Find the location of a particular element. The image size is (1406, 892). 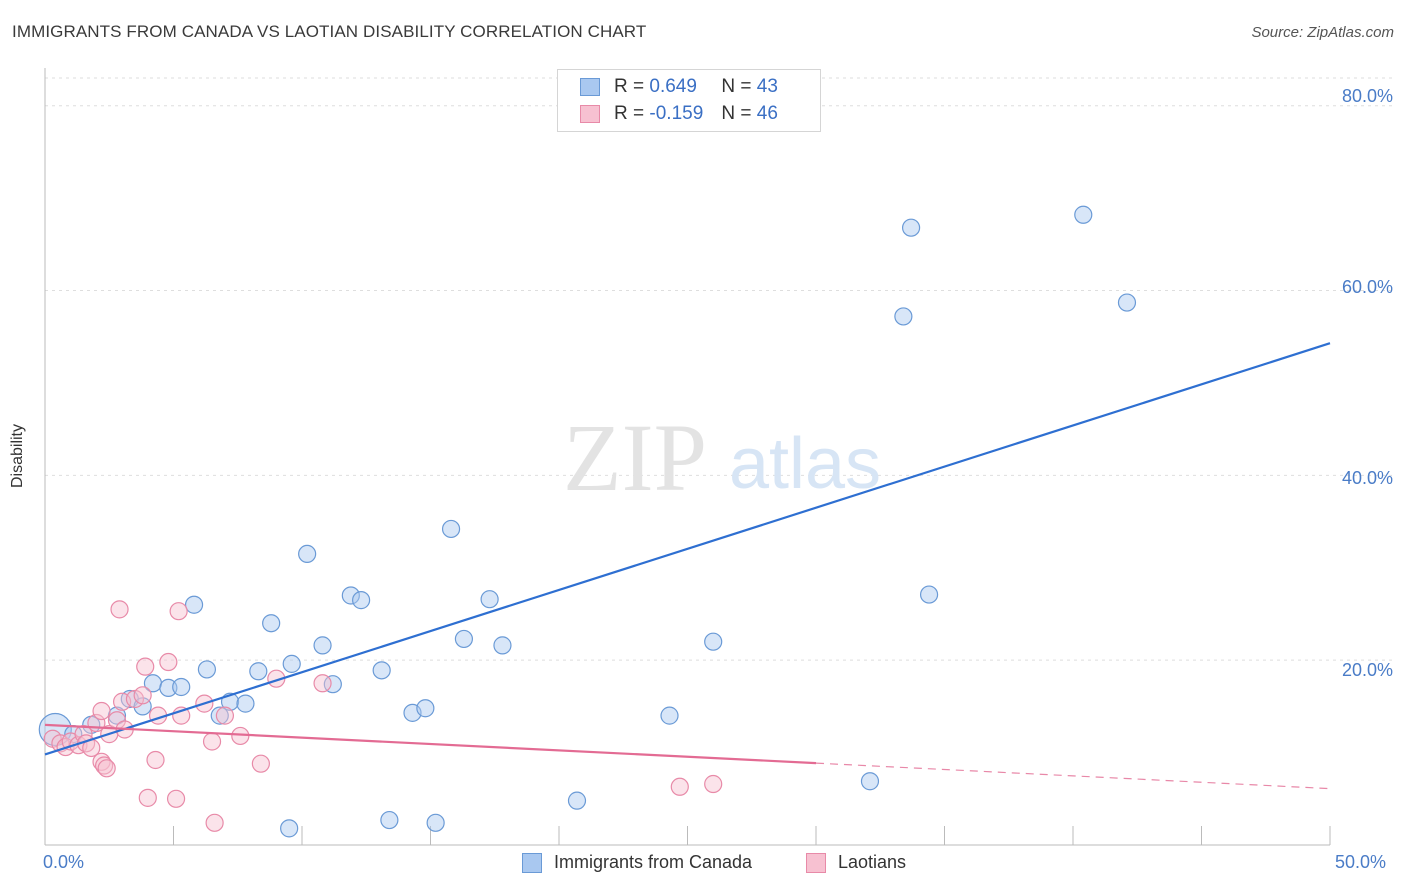

y-tick-label: 60.0% is located at coordinates (1367, 287).